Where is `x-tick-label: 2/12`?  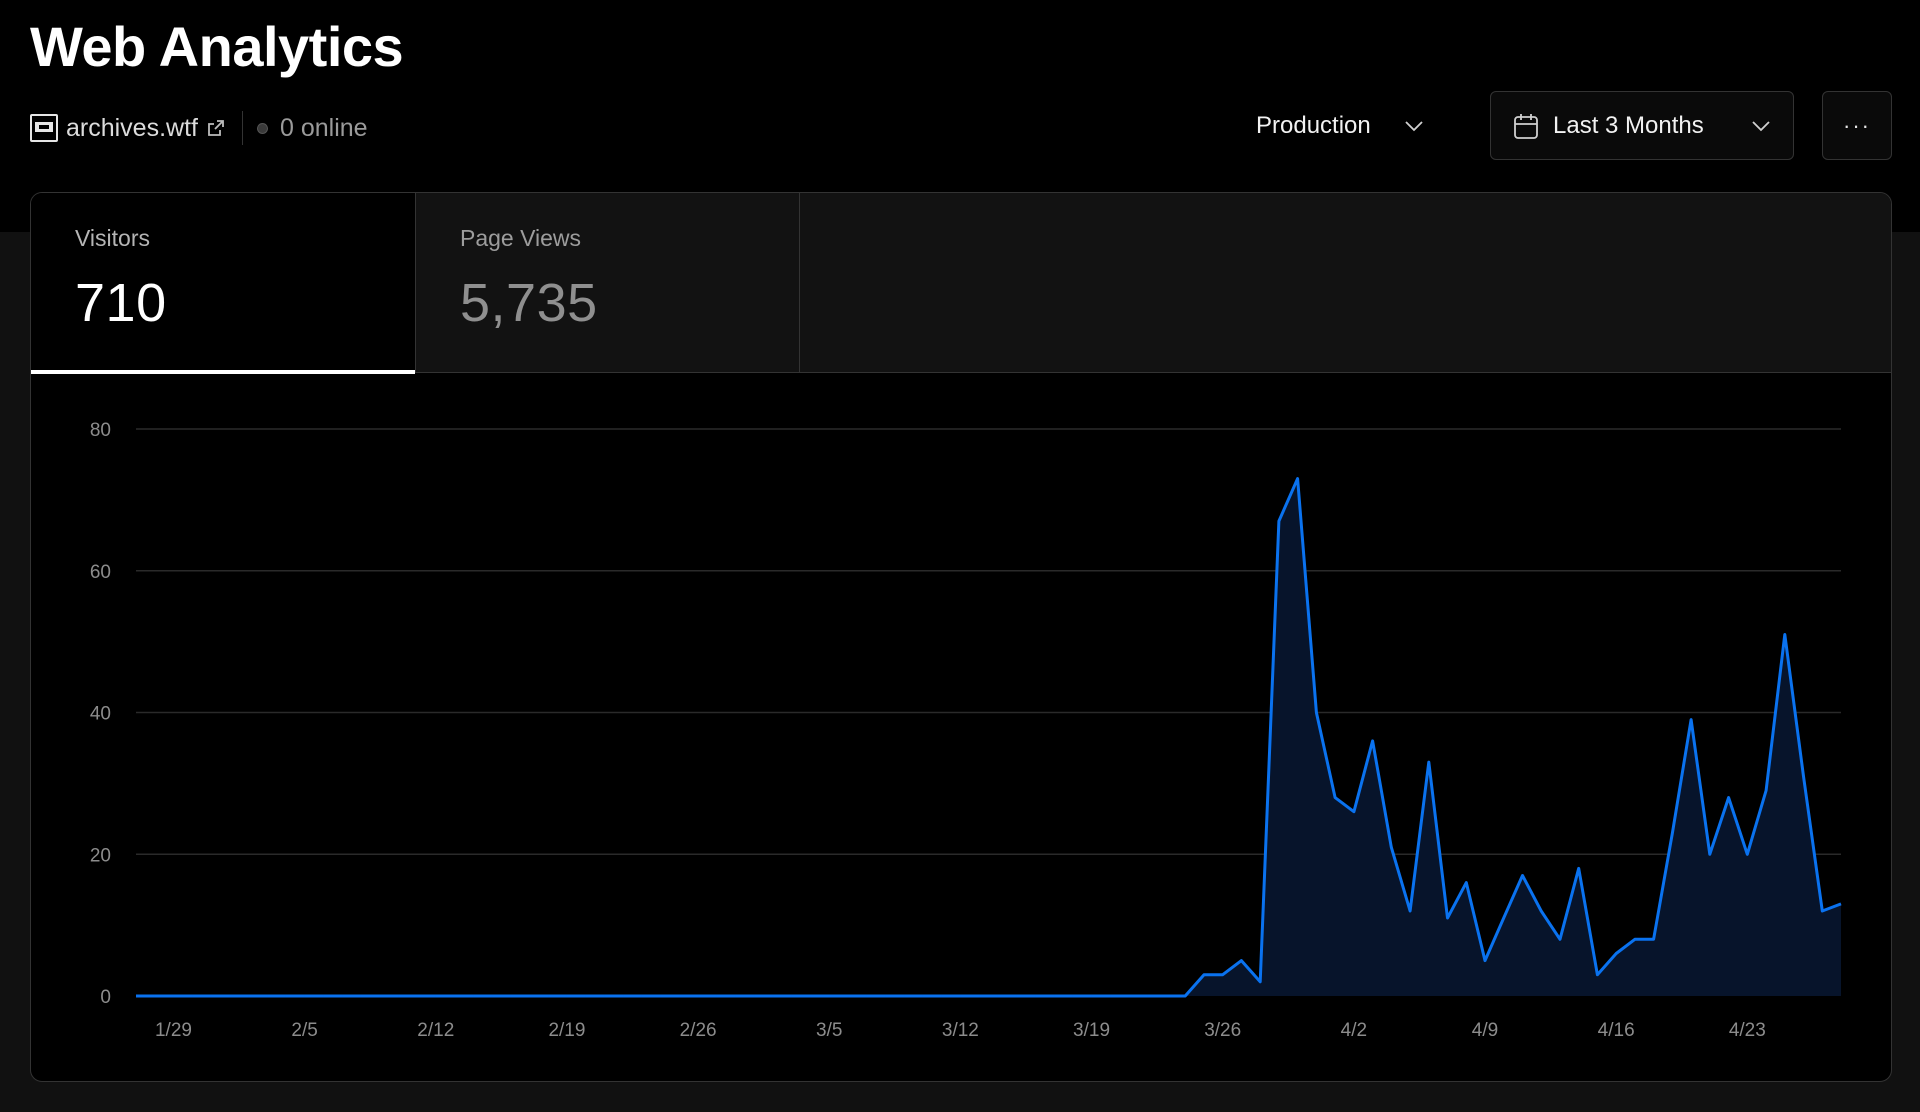
x-tick-label: 2/12 is located at coordinates (435, 1030).